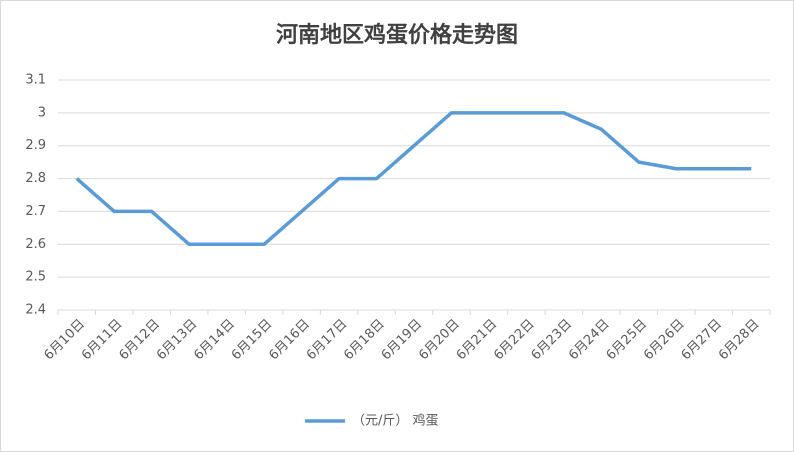 This screenshot has width=794, height=452. I want to click on y-tick-label: 3, so click(42, 112).